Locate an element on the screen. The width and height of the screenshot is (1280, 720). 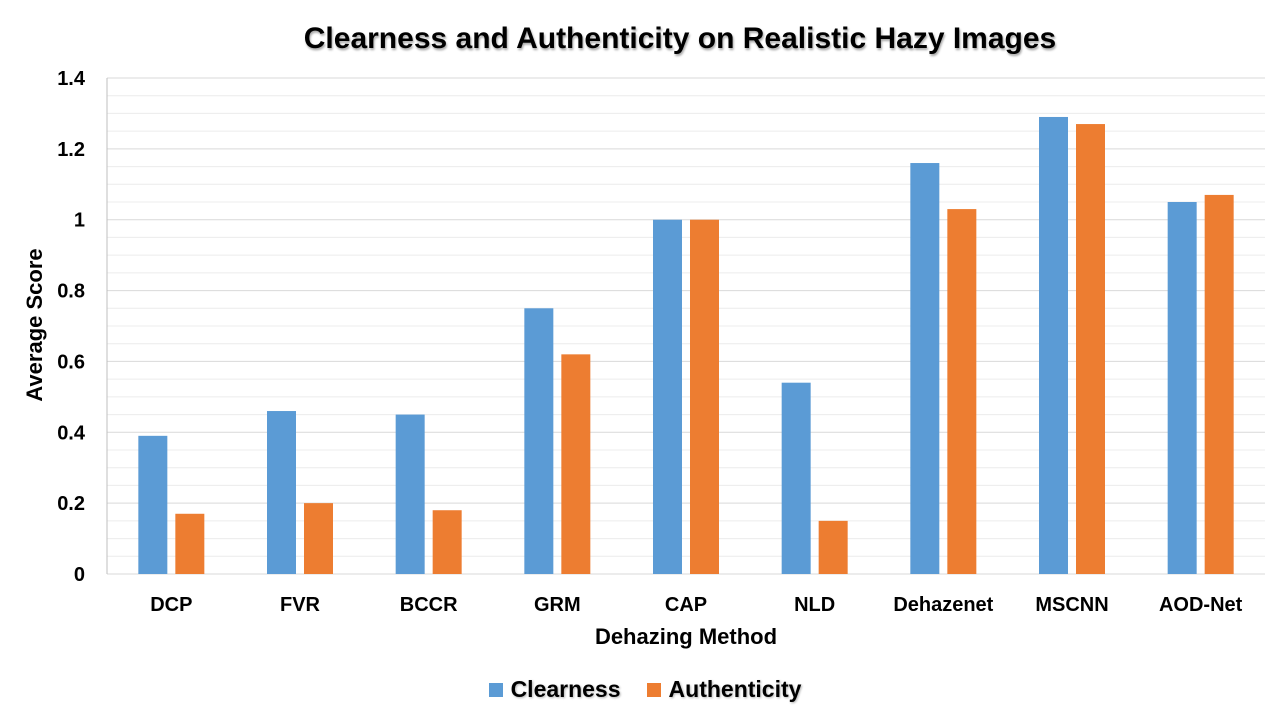
bar-clearness-nld is located at coordinates (796, 478).